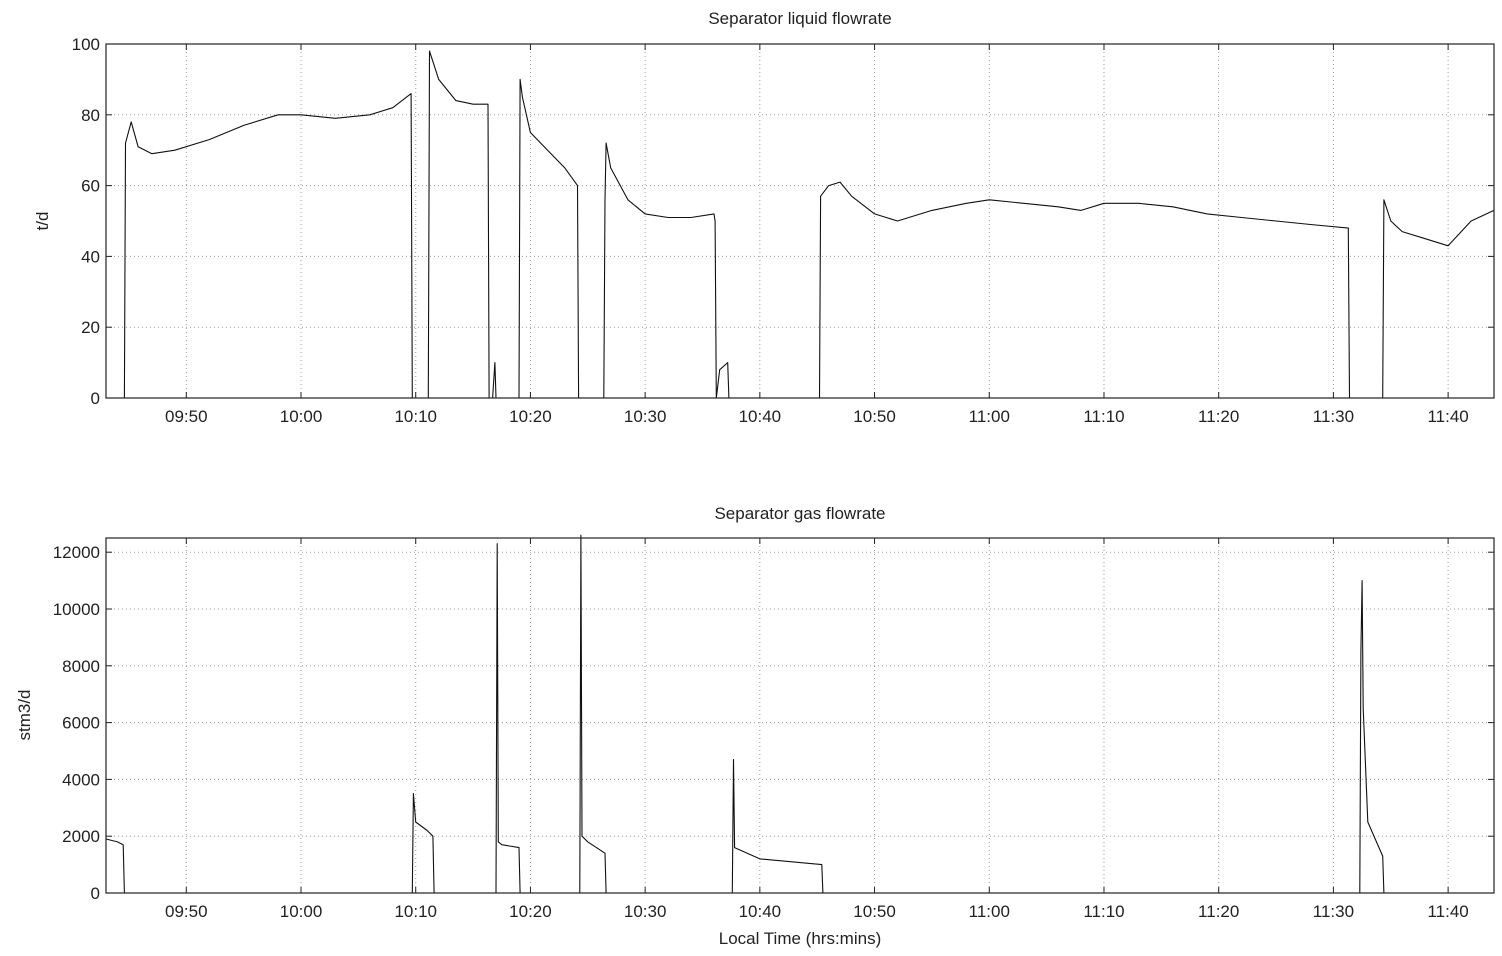 This screenshot has width=1502, height=956. Describe the element at coordinates (415, 416) in the screenshot. I see `liquid-x-tick-label: 10:10` at that location.